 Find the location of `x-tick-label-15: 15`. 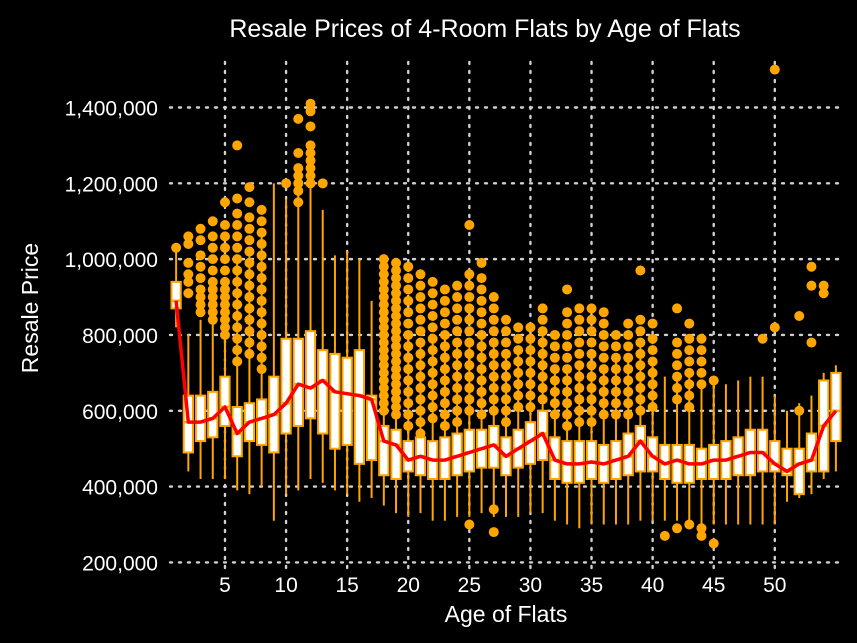

x-tick-label-15: 15 is located at coordinates (346, 585).